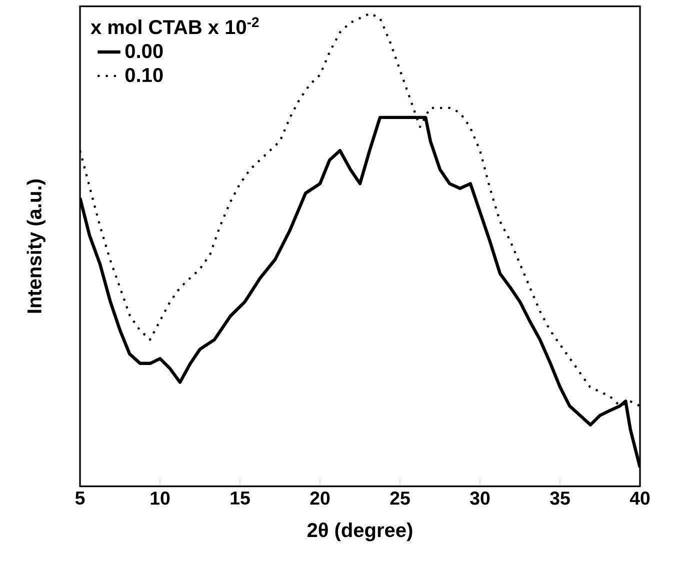 The image size is (673, 573). What do you see at coordinates (144, 51) in the screenshot?
I see `legend-label: 0.00` at bounding box center [144, 51].